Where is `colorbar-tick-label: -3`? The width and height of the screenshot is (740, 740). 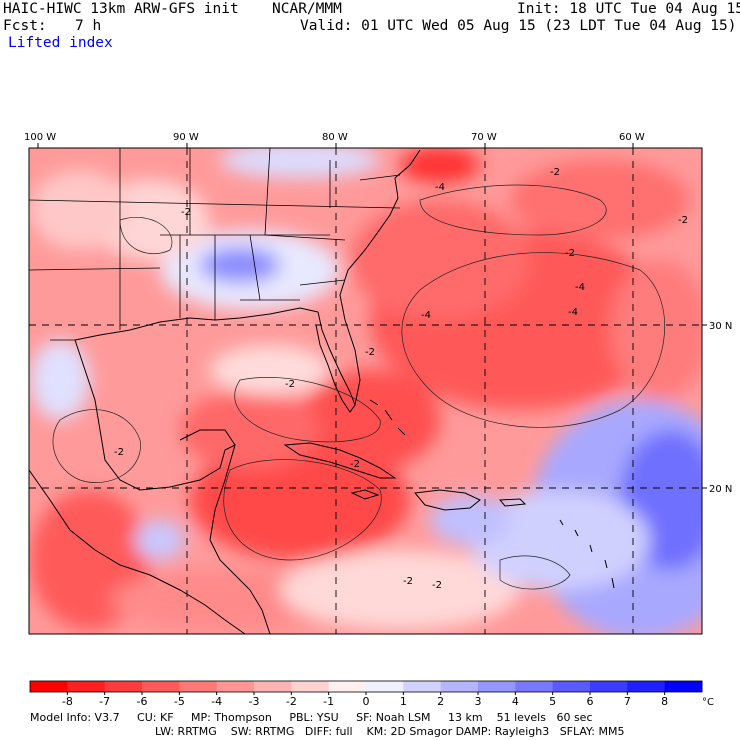
colorbar-tick-label: -3 is located at coordinates (254, 701).